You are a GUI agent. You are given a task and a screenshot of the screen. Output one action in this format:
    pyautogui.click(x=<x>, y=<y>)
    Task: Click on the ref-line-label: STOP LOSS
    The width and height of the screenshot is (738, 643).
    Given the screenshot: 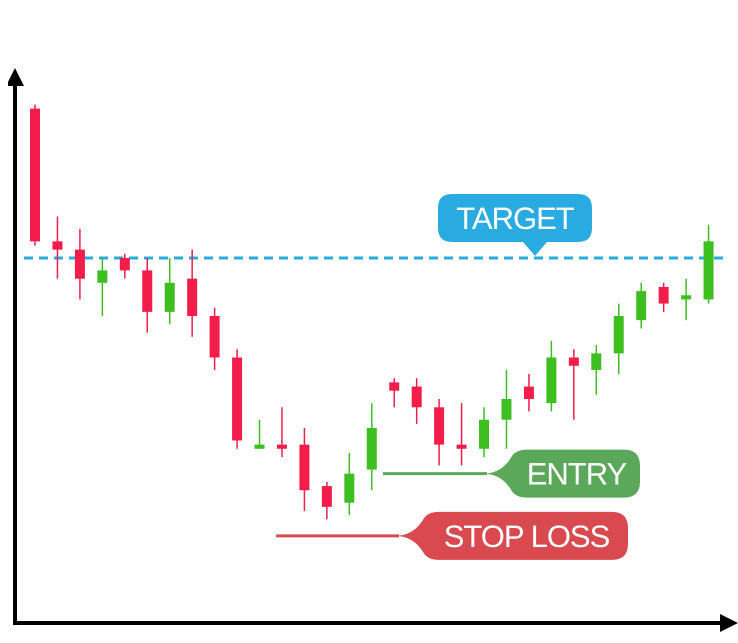 What is the action you would take?
    pyautogui.click(x=527, y=536)
    